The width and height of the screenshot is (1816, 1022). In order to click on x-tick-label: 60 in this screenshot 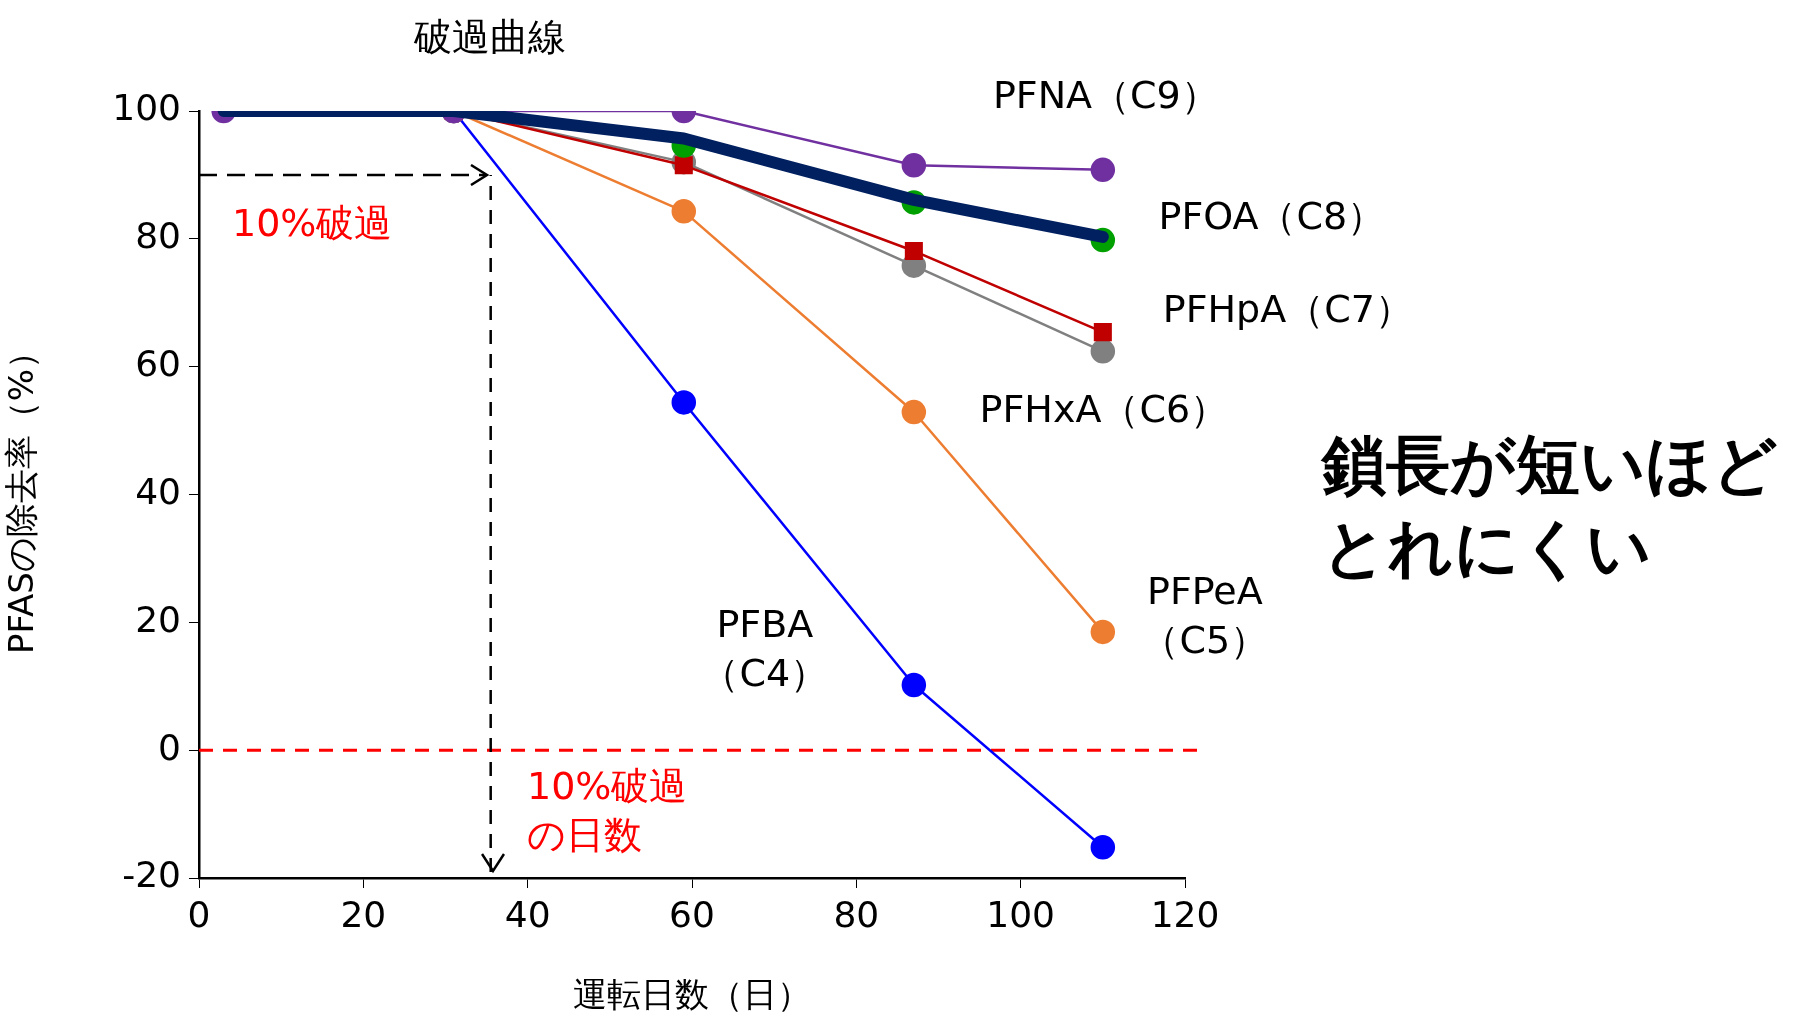, I will do `click(692, 914)`.